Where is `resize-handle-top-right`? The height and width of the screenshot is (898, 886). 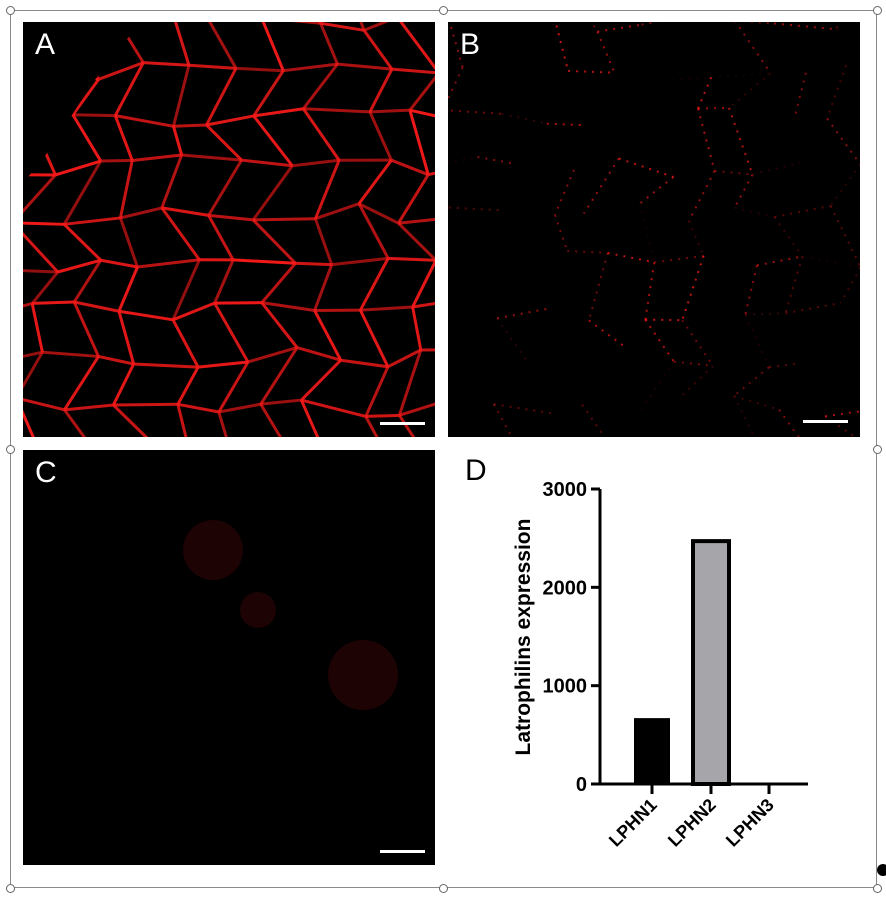 resize-handle-top-right is located at coordinates (877, 10).